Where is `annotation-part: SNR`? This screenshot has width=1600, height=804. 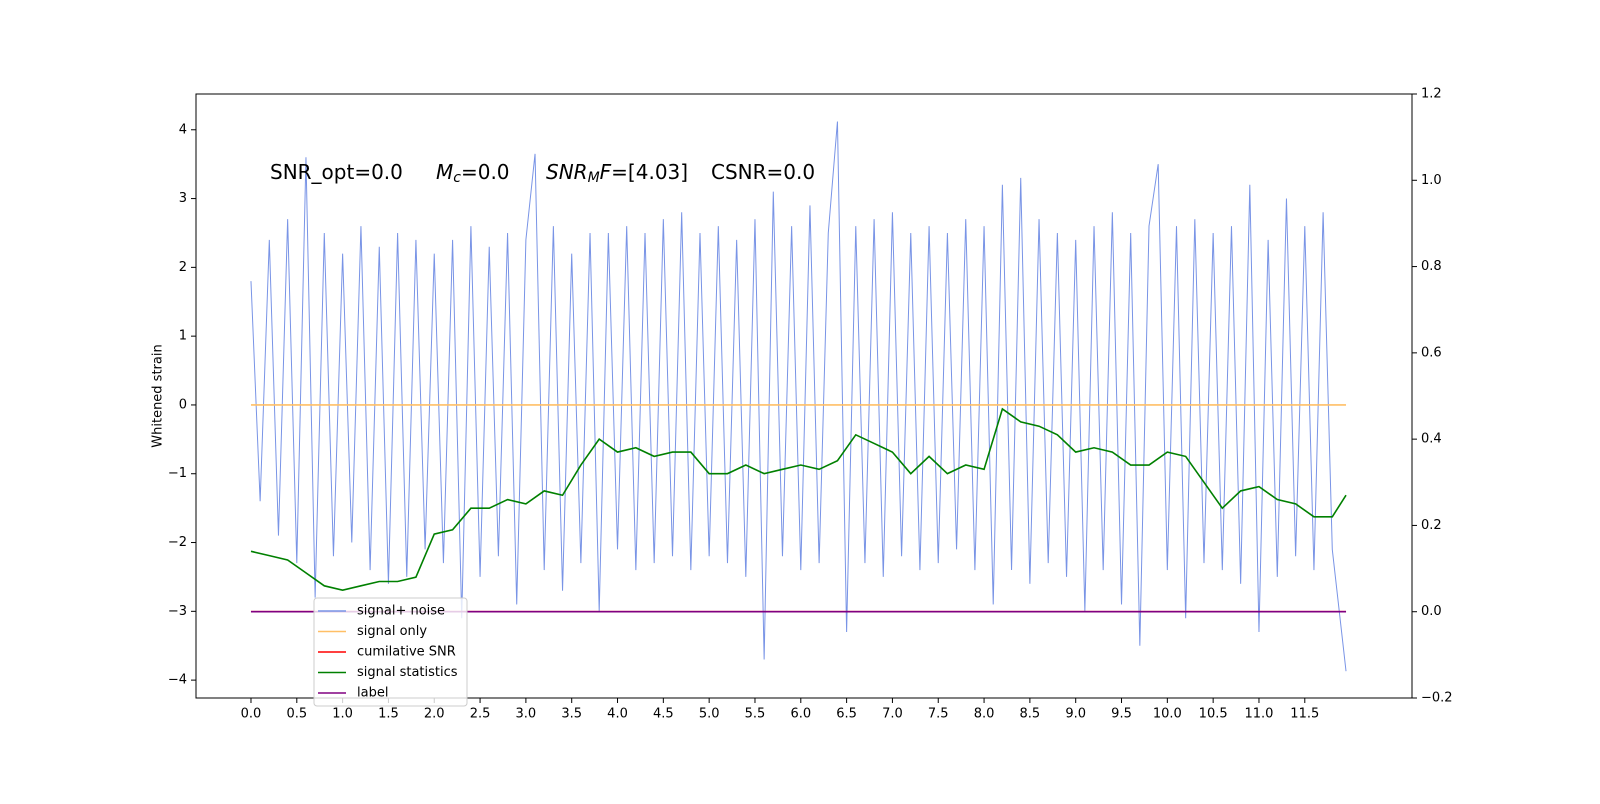
annotation-part: SNR is located at coordinates (567, 172).